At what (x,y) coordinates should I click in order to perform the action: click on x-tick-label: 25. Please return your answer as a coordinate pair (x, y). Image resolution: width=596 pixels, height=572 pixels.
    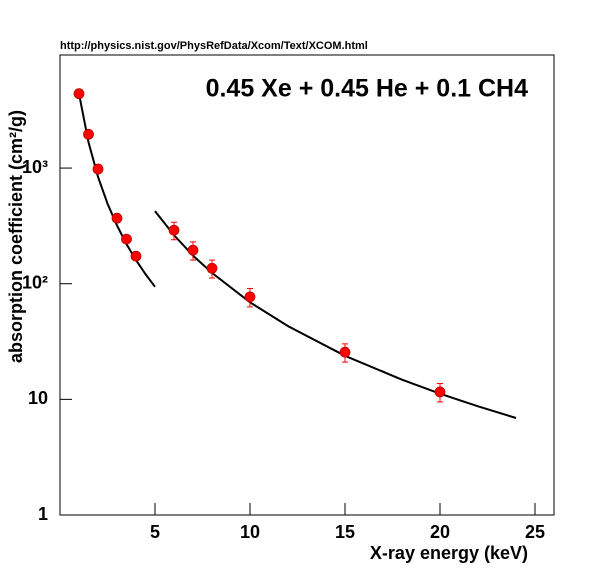
    Looking at the image, I should click on (535, 532).